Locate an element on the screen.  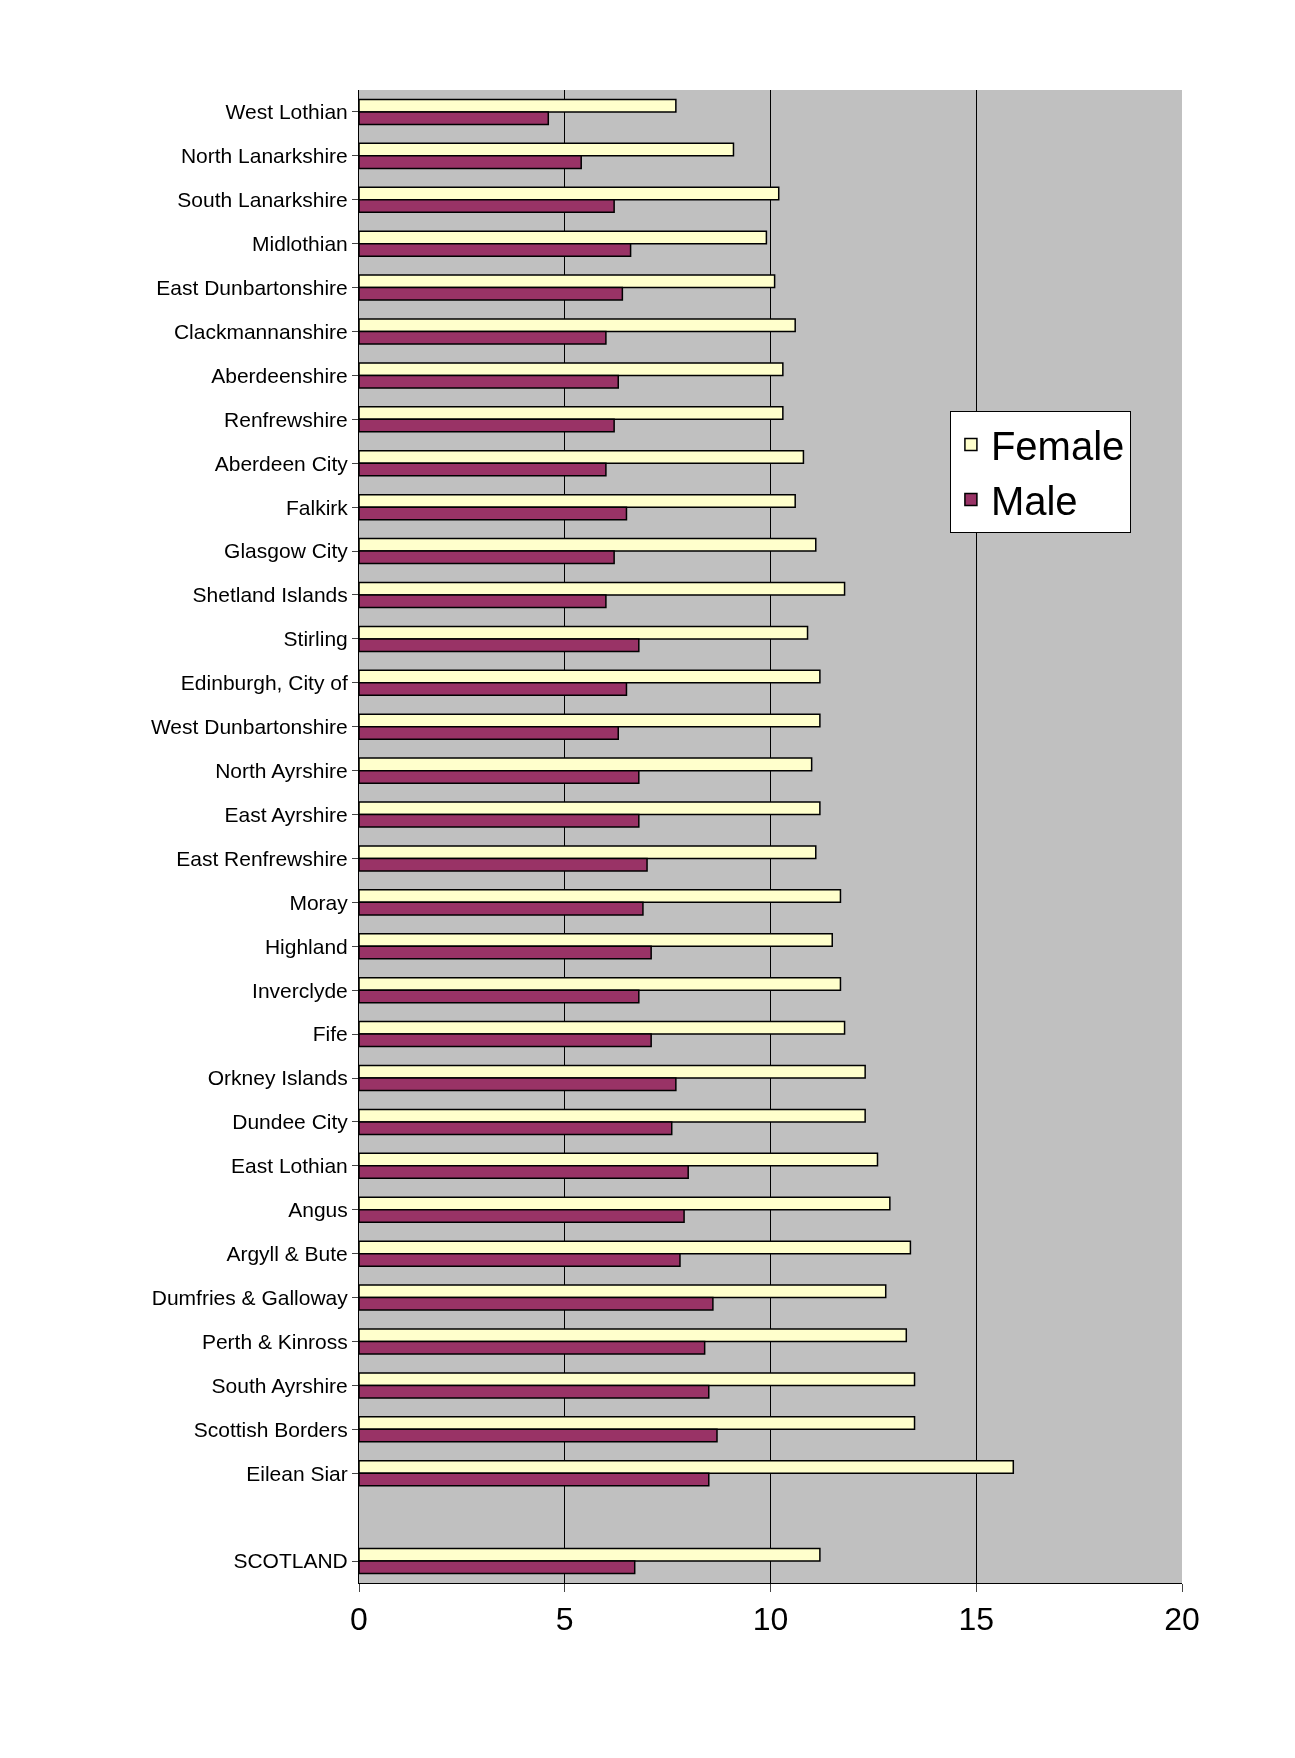
y-tick-label: Midlothian is located at coordinates (300, 244).